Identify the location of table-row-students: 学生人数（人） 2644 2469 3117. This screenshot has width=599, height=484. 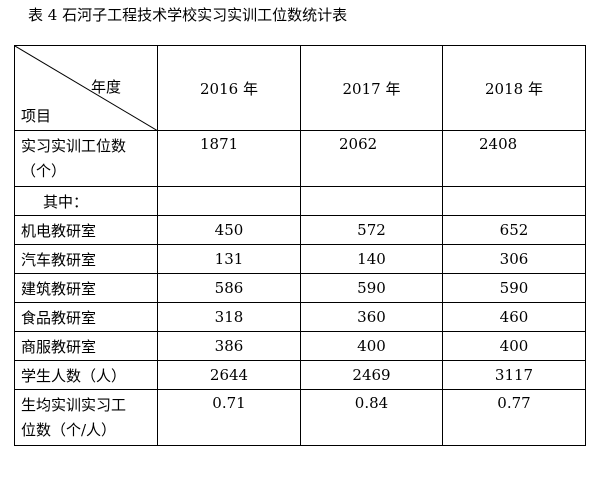
(300, 375).